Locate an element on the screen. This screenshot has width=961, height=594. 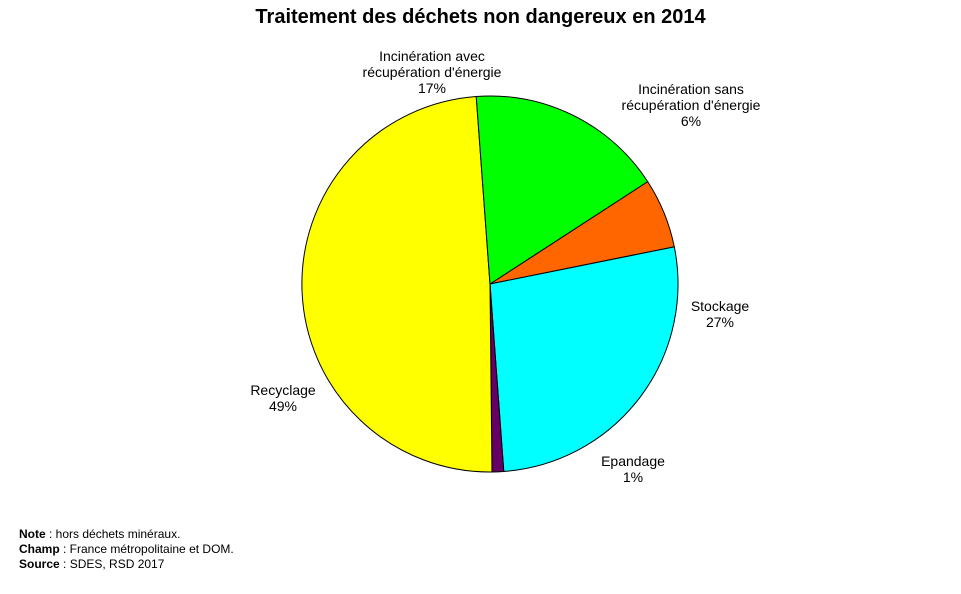
champ-text: : France métropolitaine et DOM. is located at coordinates (146, 549).